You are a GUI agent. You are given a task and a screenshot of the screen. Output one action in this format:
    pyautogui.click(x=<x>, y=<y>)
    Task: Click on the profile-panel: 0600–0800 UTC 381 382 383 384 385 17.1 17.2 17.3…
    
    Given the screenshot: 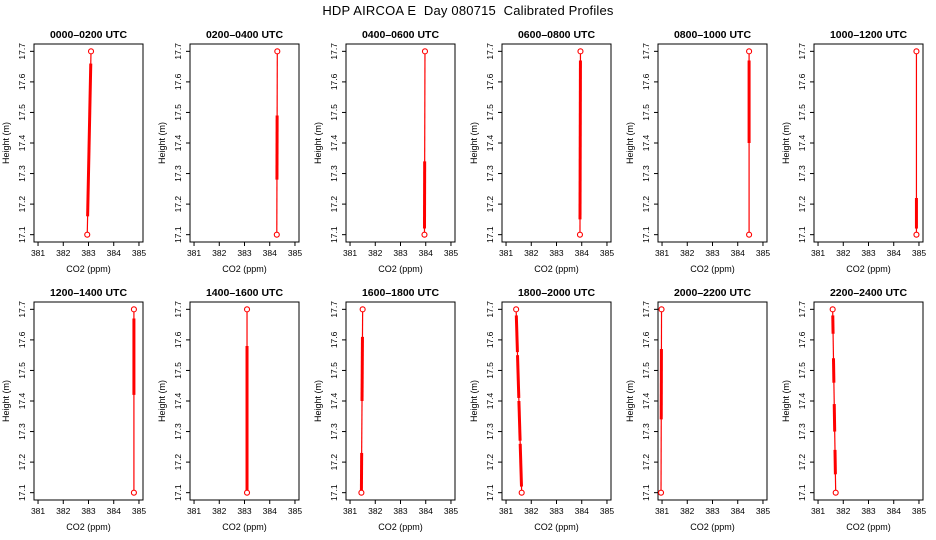 What is the action you would take?
    pyautogui.click(x=541, y=151)
    